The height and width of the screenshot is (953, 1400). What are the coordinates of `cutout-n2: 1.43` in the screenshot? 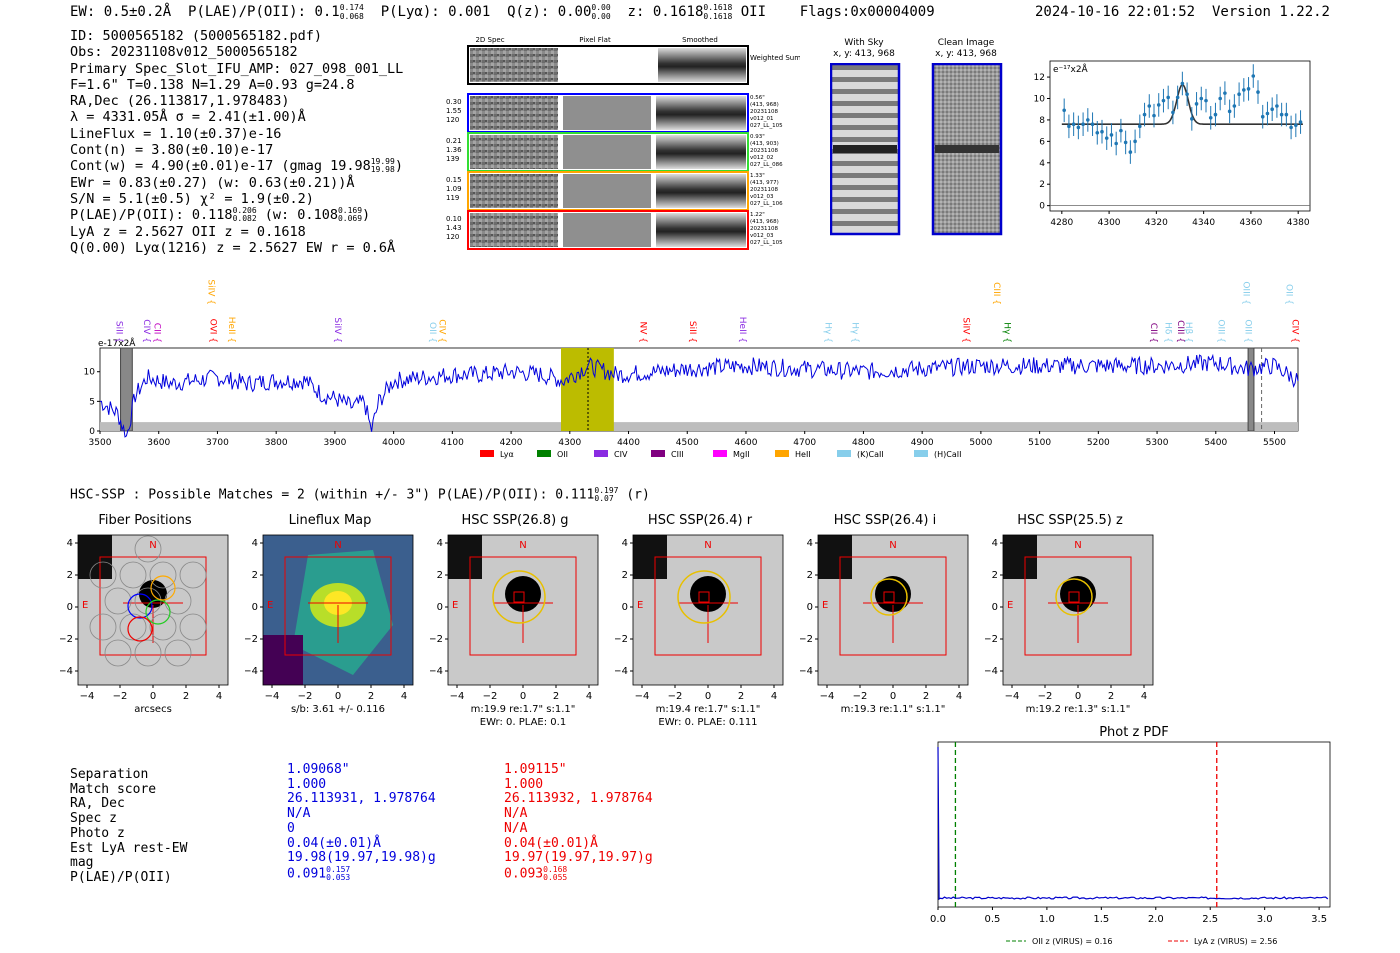 It's located at (454, 228).